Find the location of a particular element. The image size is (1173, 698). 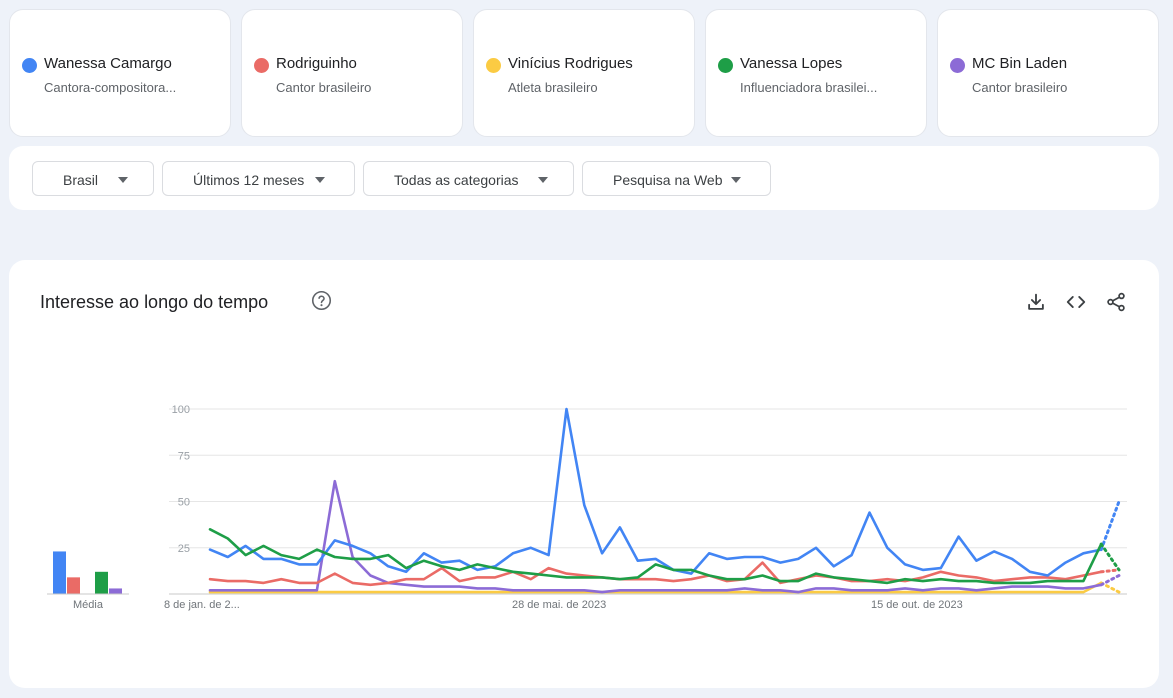

region-filter-label: Brasil is located at coordinates (81, 180).